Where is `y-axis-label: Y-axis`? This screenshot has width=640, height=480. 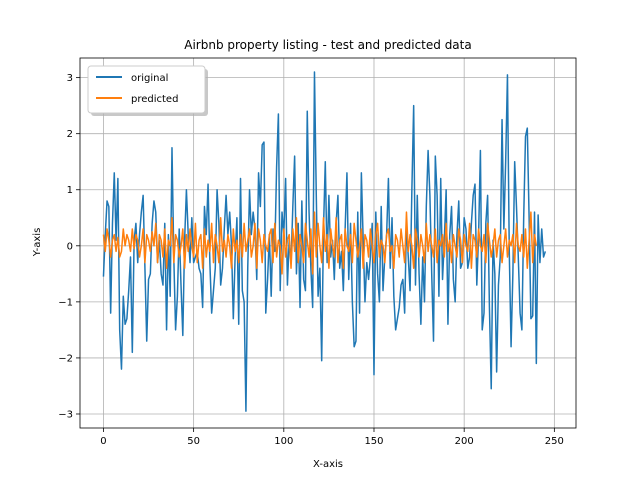 y-axis-label: Y-axis is located at coordinates (37, 243).